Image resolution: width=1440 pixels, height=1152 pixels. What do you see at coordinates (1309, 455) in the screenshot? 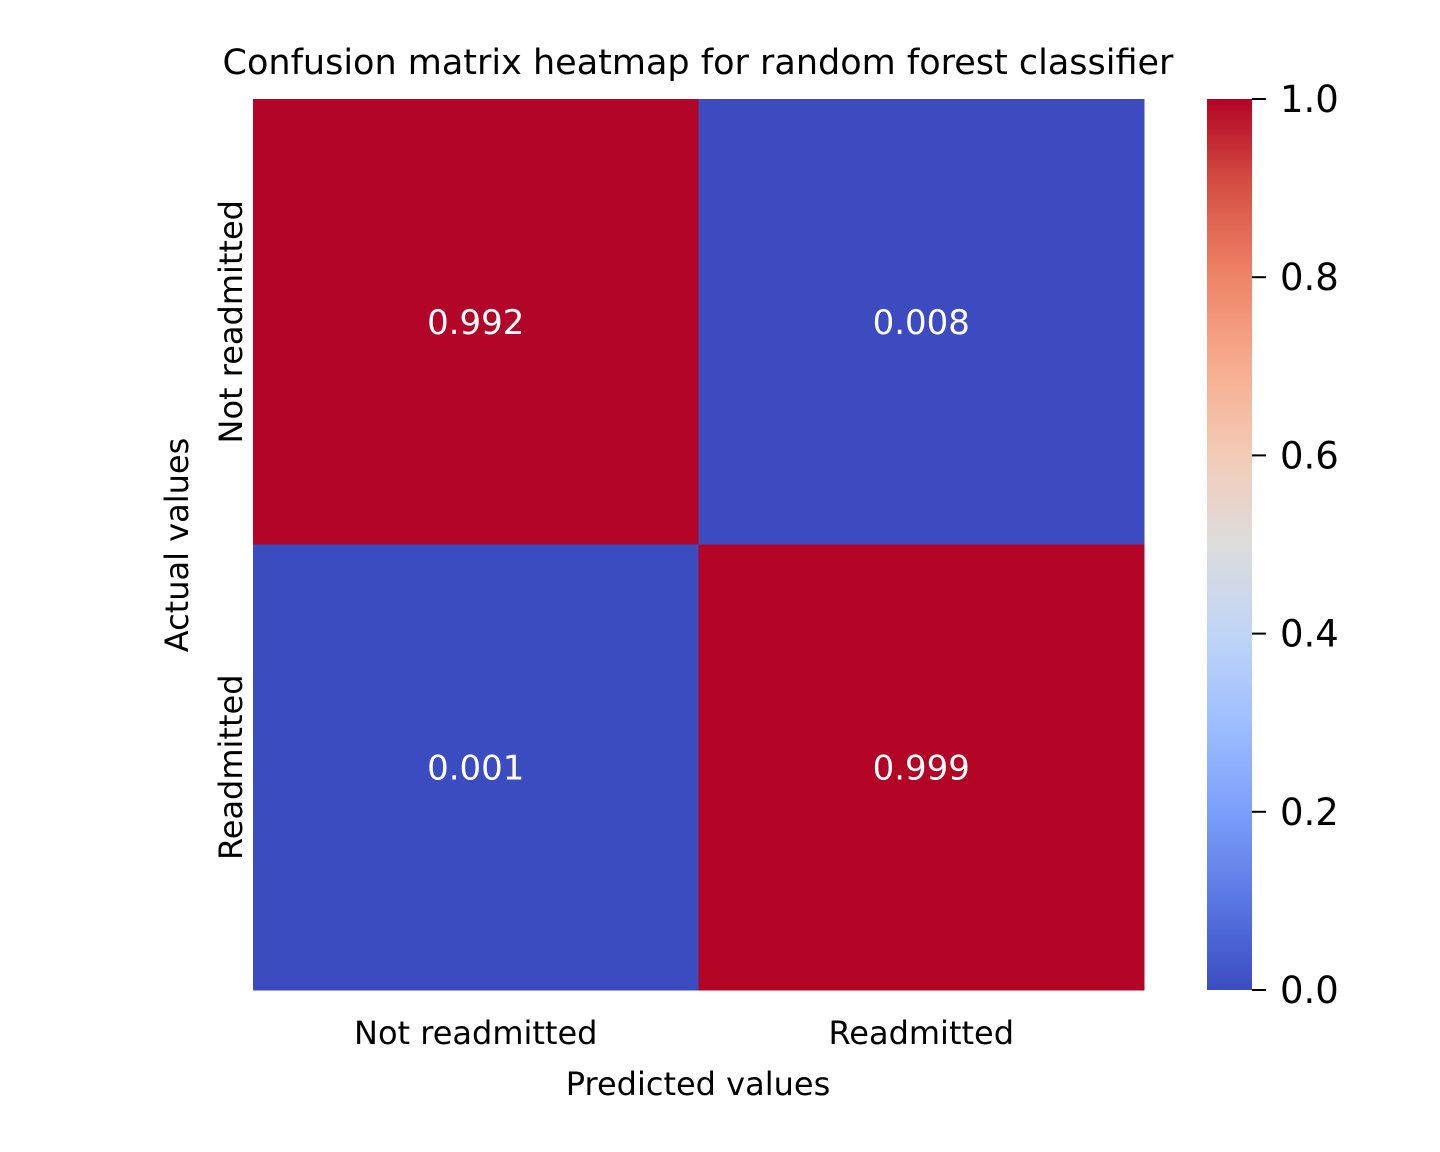
I see `colorbar-tick-label: 0.6` at bounding box center [1309, 455].